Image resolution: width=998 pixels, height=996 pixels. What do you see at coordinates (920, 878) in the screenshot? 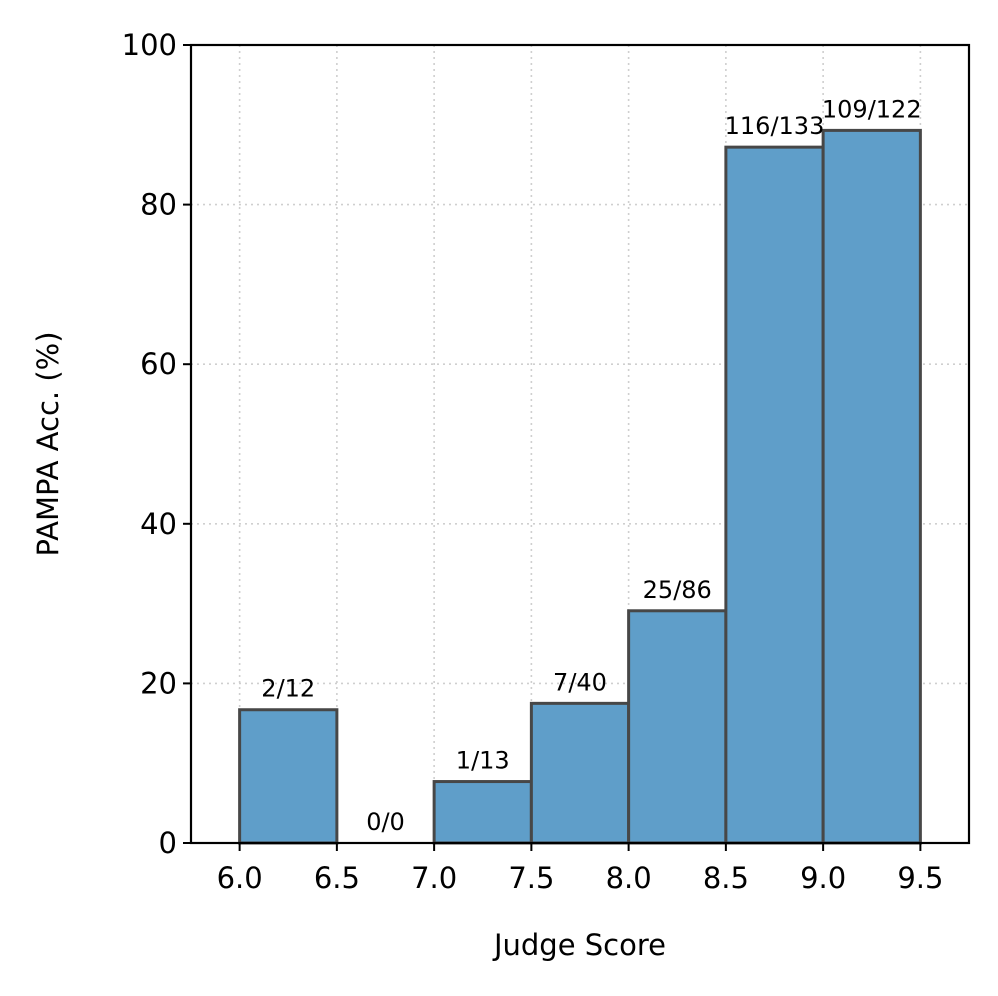
I see `x-tick-label: 9.5` at bounding box center [920, 878].